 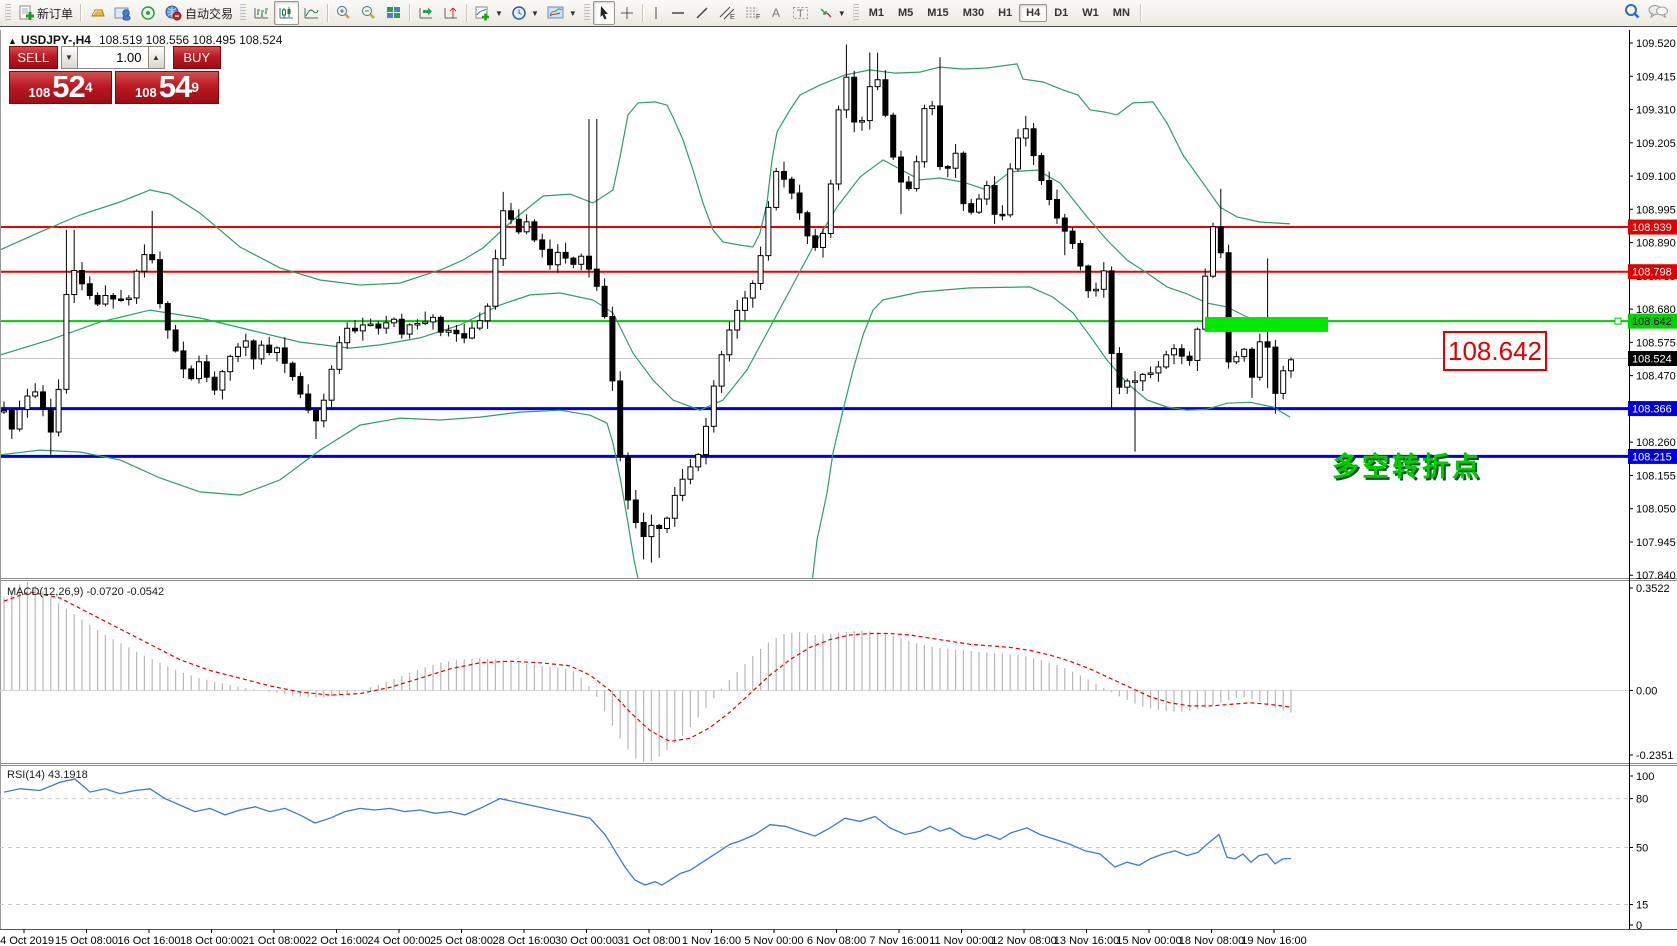 I want to click on line-chart-icon, so click(x=311, y=13).